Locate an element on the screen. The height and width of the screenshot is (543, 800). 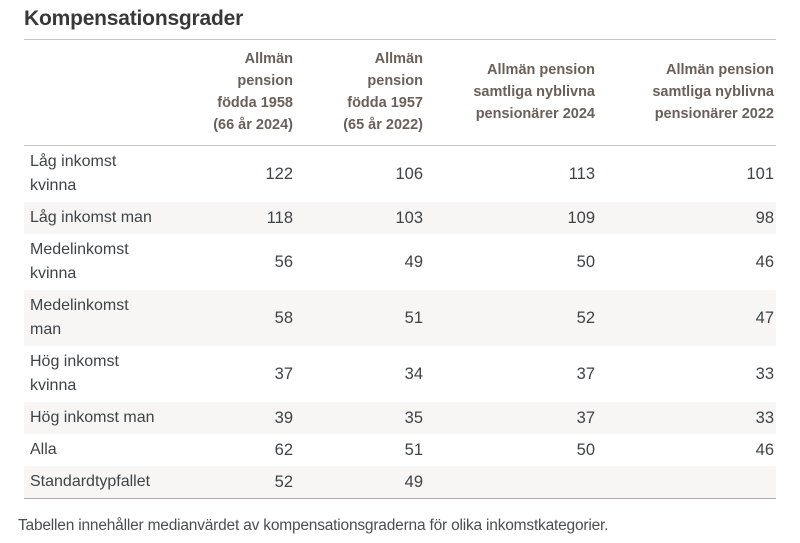
column-header: Allmän pension födda 1958 (66 år 2024) is located at coordinates (243, 92).